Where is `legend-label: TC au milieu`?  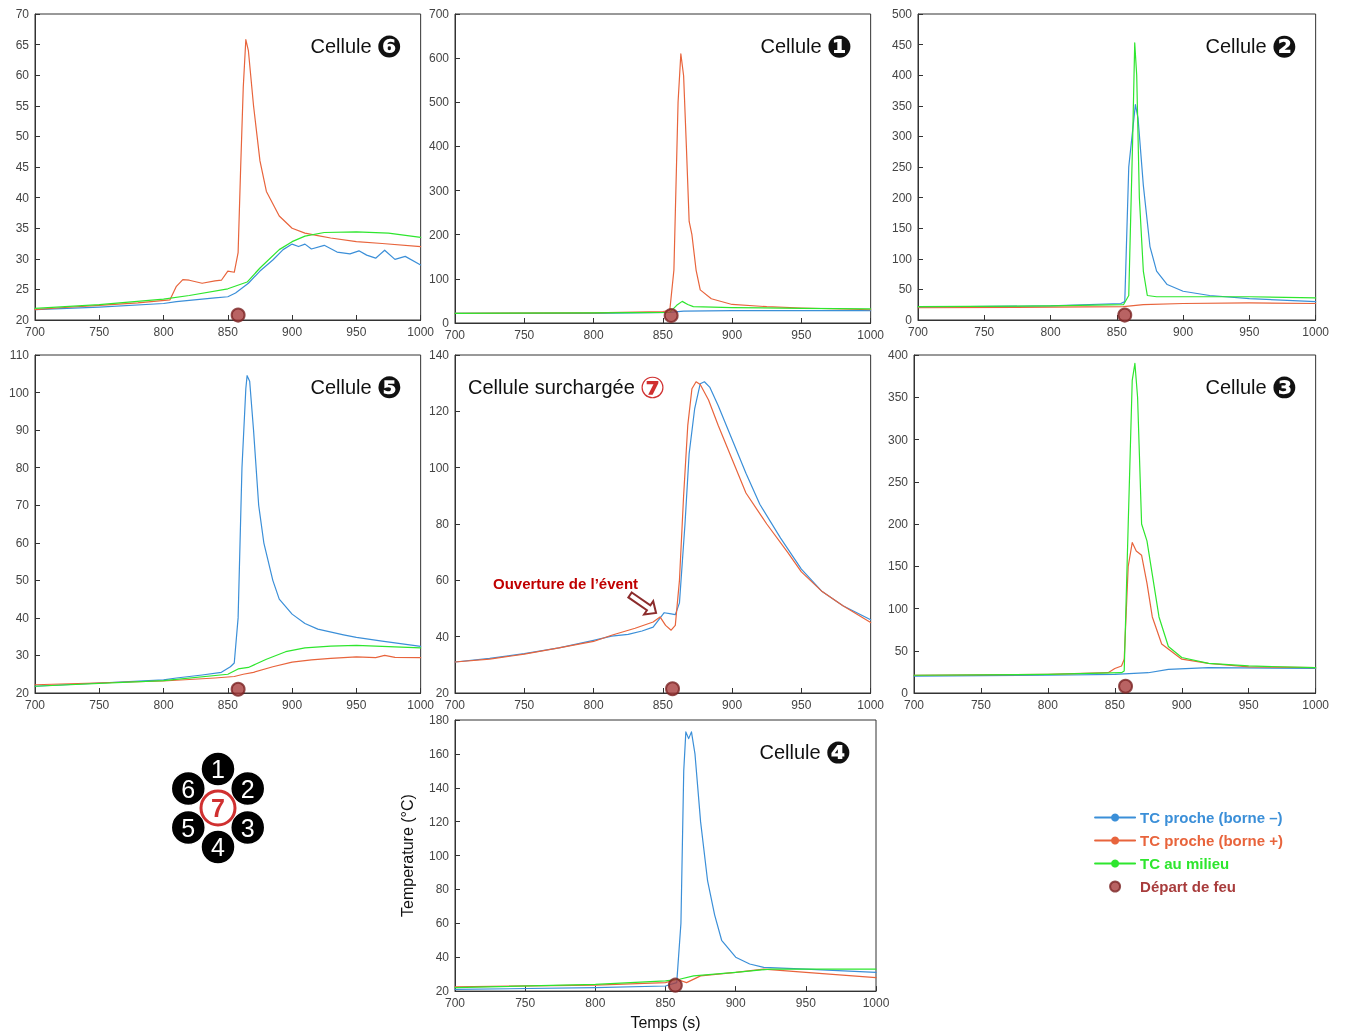 legend-label: TC au milieu is located at coordinates (1185, 863).